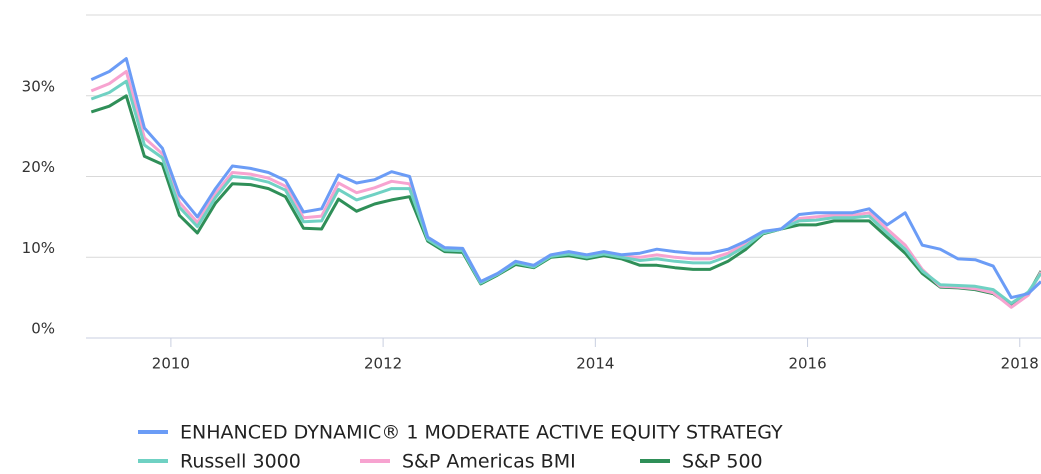 This screenshot has width=1041, height=474. I want to click on legend-label: Russell 3000, so click(240, 462).